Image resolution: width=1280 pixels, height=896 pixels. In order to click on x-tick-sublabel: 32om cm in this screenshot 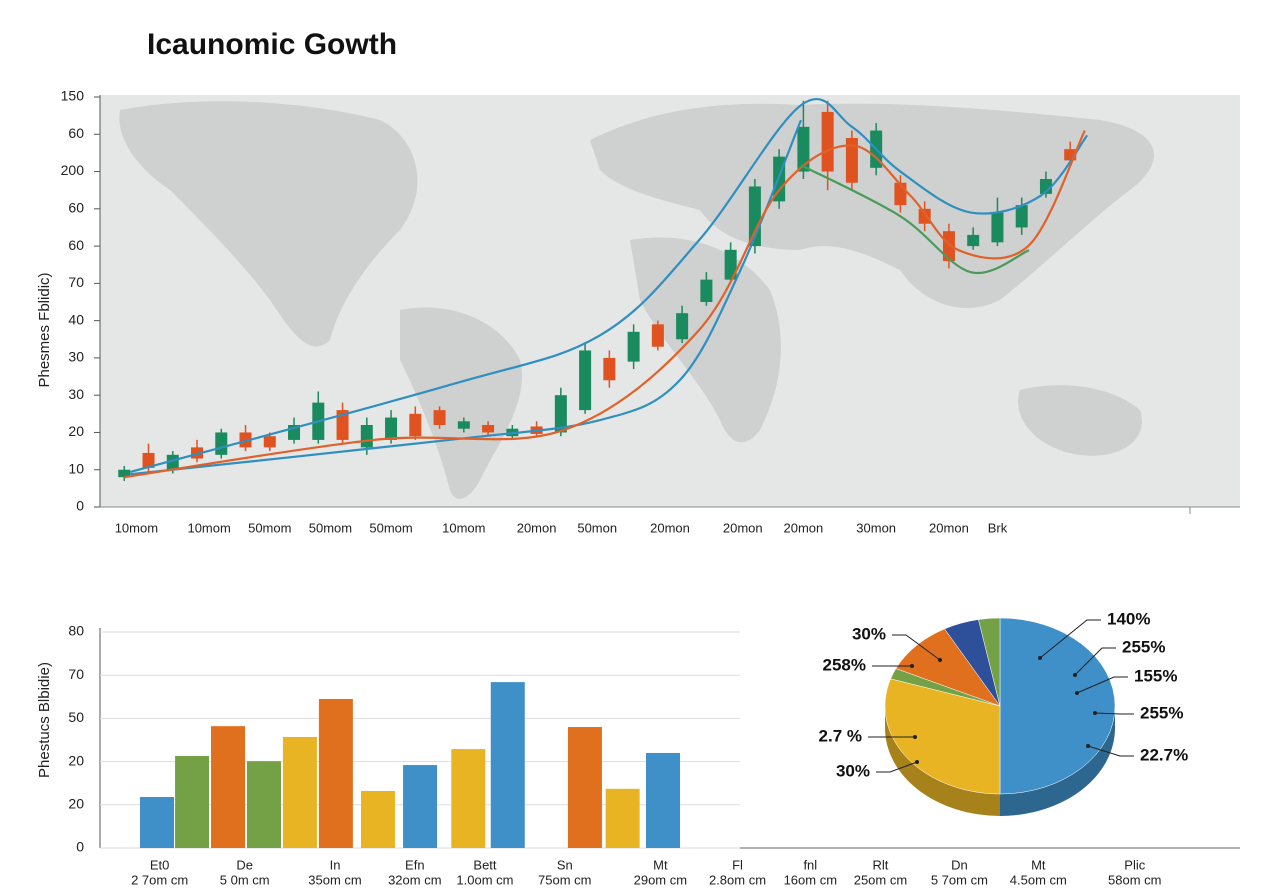, I will do `click(414, 879)`.